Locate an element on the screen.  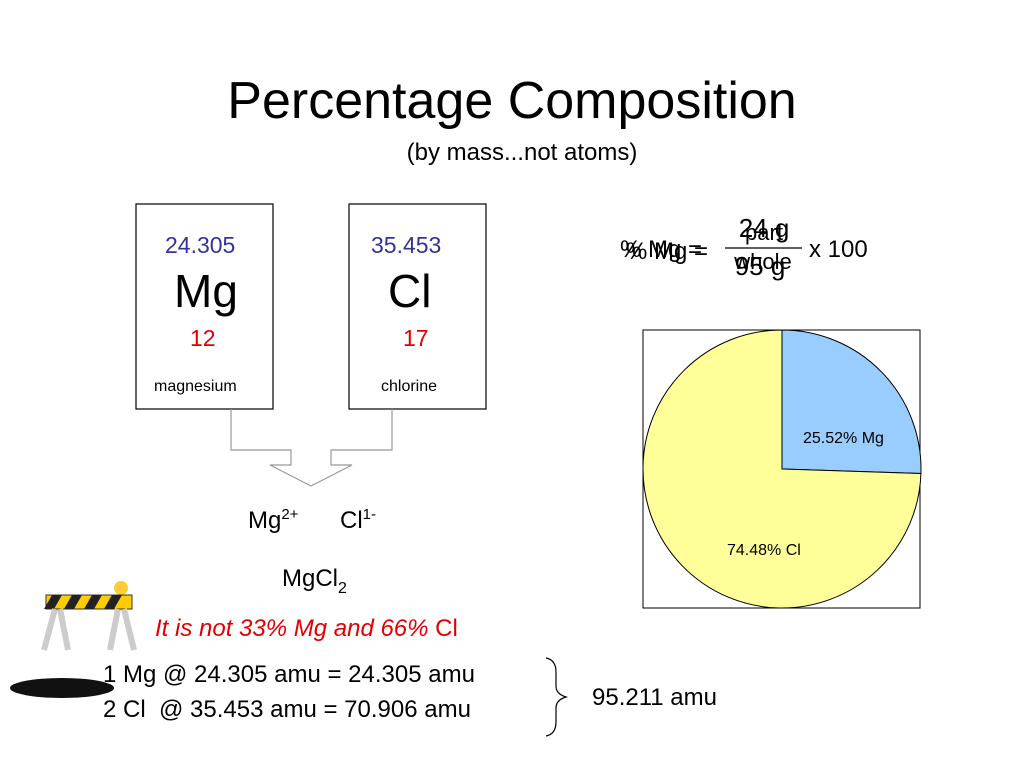
ion-charge: 1- is located at coordinates (369, 514).